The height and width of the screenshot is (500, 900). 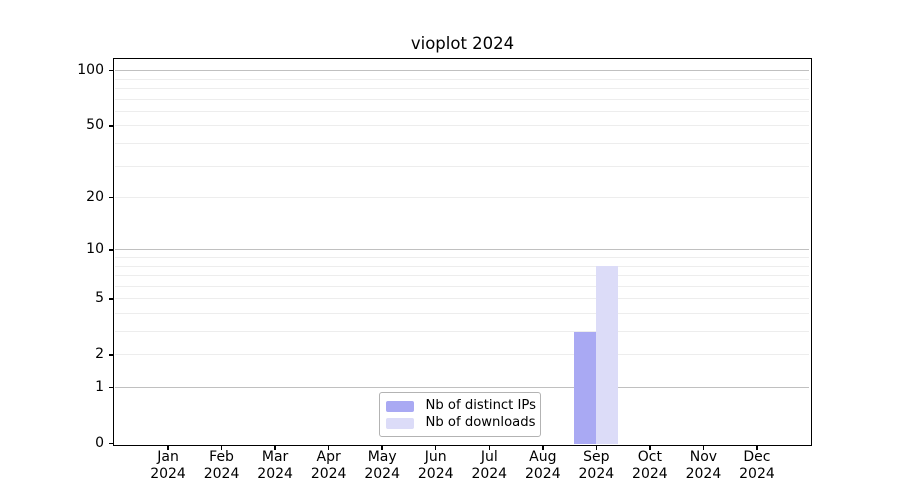 I want to click on legend-item-distinct-ips: Nb of distinct IPs, so click(x=461, y=405).